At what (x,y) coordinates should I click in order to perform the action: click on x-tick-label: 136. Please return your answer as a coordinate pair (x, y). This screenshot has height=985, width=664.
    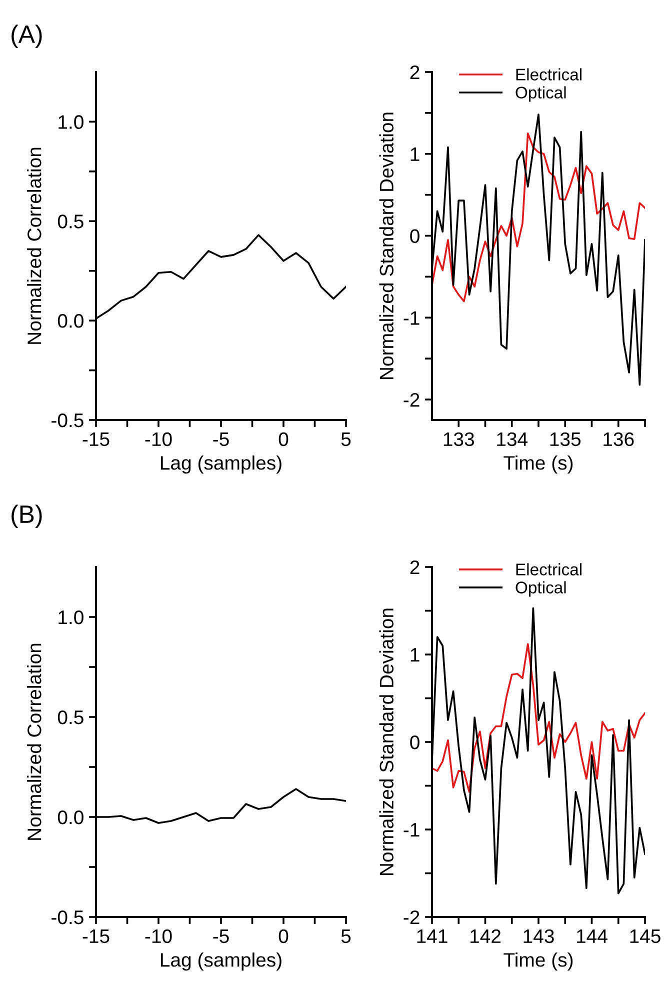
    Looking at the image, I should click on (619, 439).